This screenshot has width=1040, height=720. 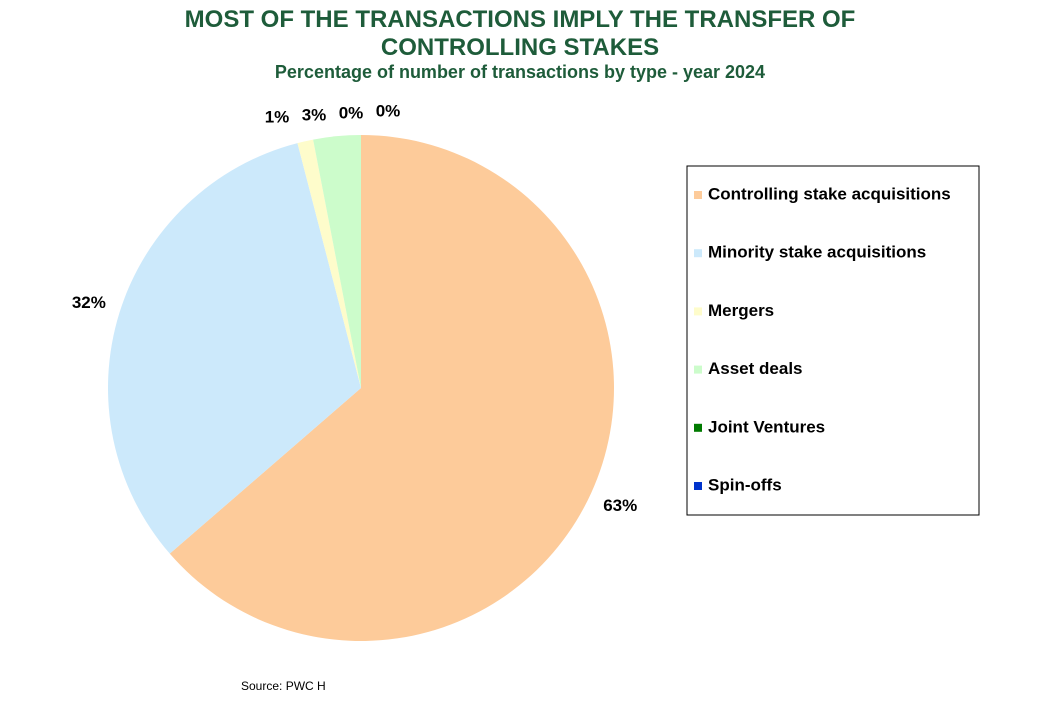 I want to click on legend-label: Minority stake acquisitions, so click(x=817, y=252).